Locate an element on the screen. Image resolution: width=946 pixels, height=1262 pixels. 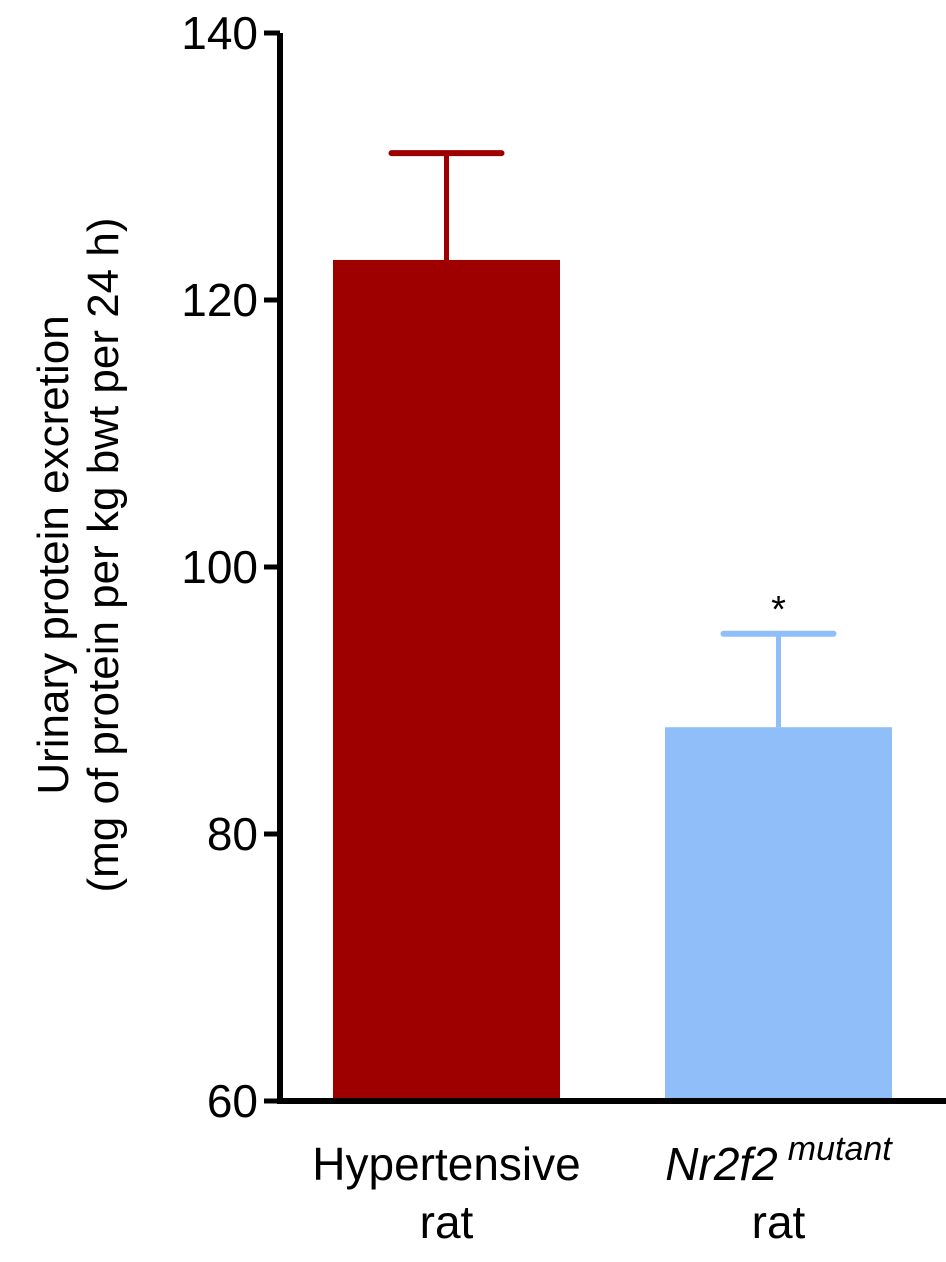
y-axis-label-line1: Urinary protein excretion is located at coordinates (53, 554).